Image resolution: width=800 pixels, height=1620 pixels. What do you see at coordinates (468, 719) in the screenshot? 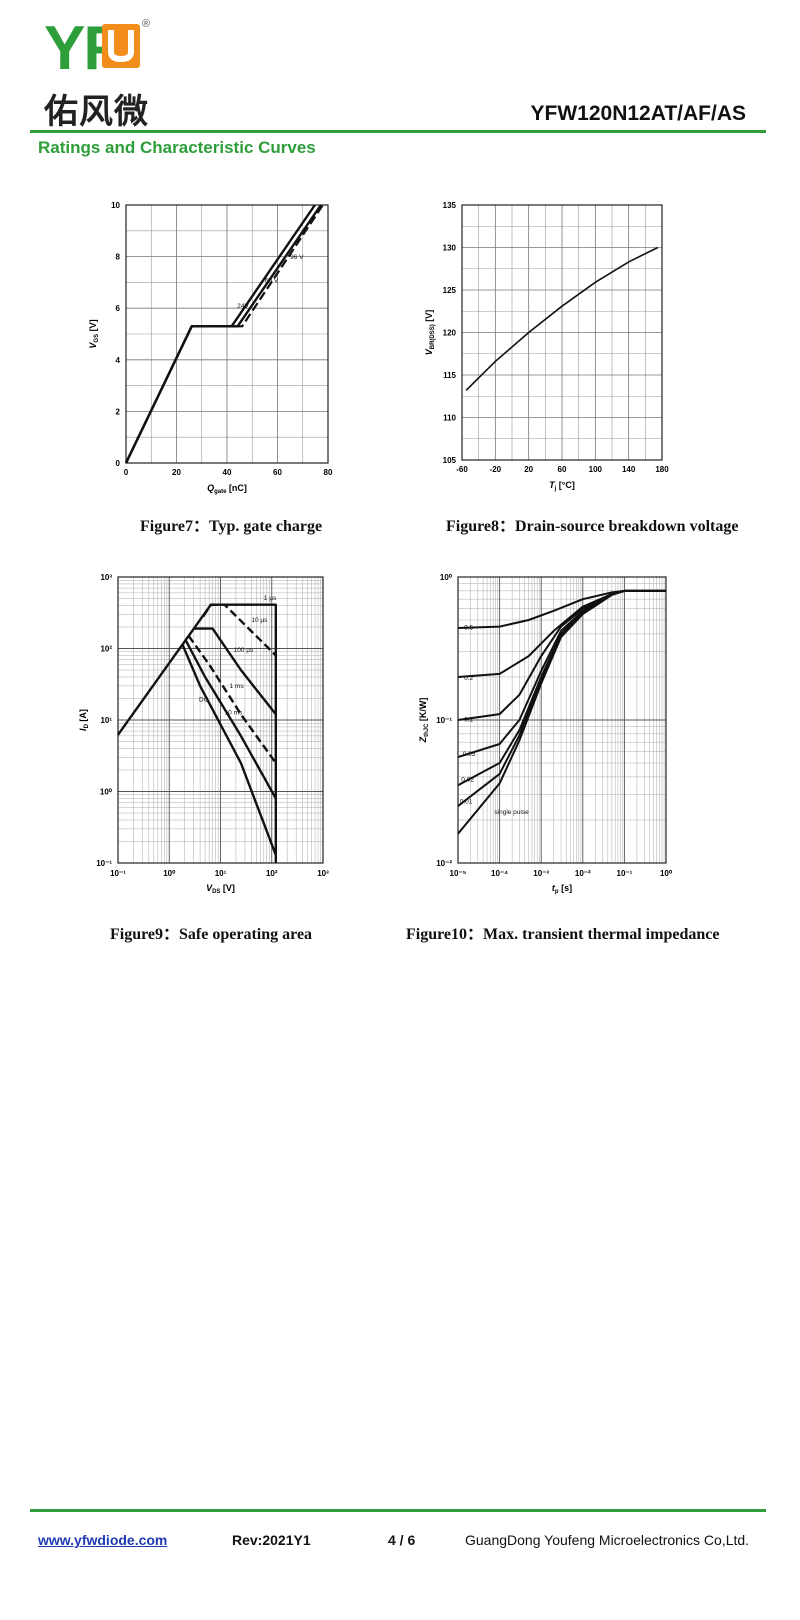
I see `series-label: 0.1` at bounding box center [468, 719].